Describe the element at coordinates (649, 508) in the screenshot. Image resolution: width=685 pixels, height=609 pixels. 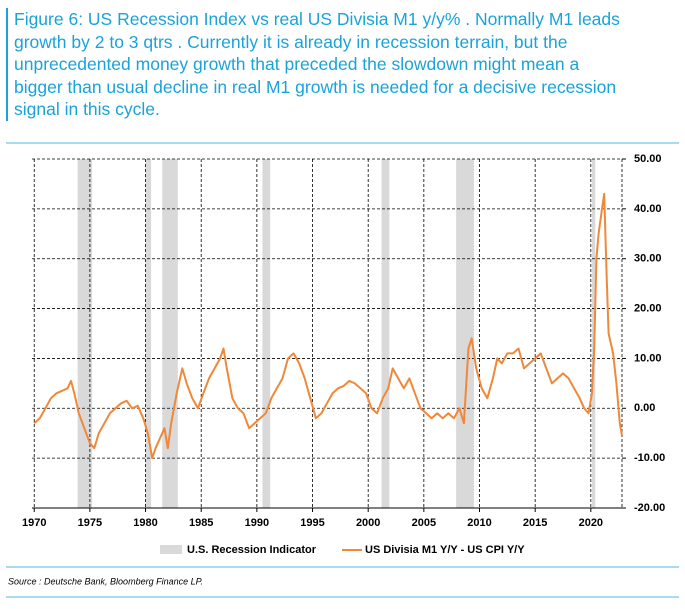
I see `y-tick-label: -20.00` at that location.